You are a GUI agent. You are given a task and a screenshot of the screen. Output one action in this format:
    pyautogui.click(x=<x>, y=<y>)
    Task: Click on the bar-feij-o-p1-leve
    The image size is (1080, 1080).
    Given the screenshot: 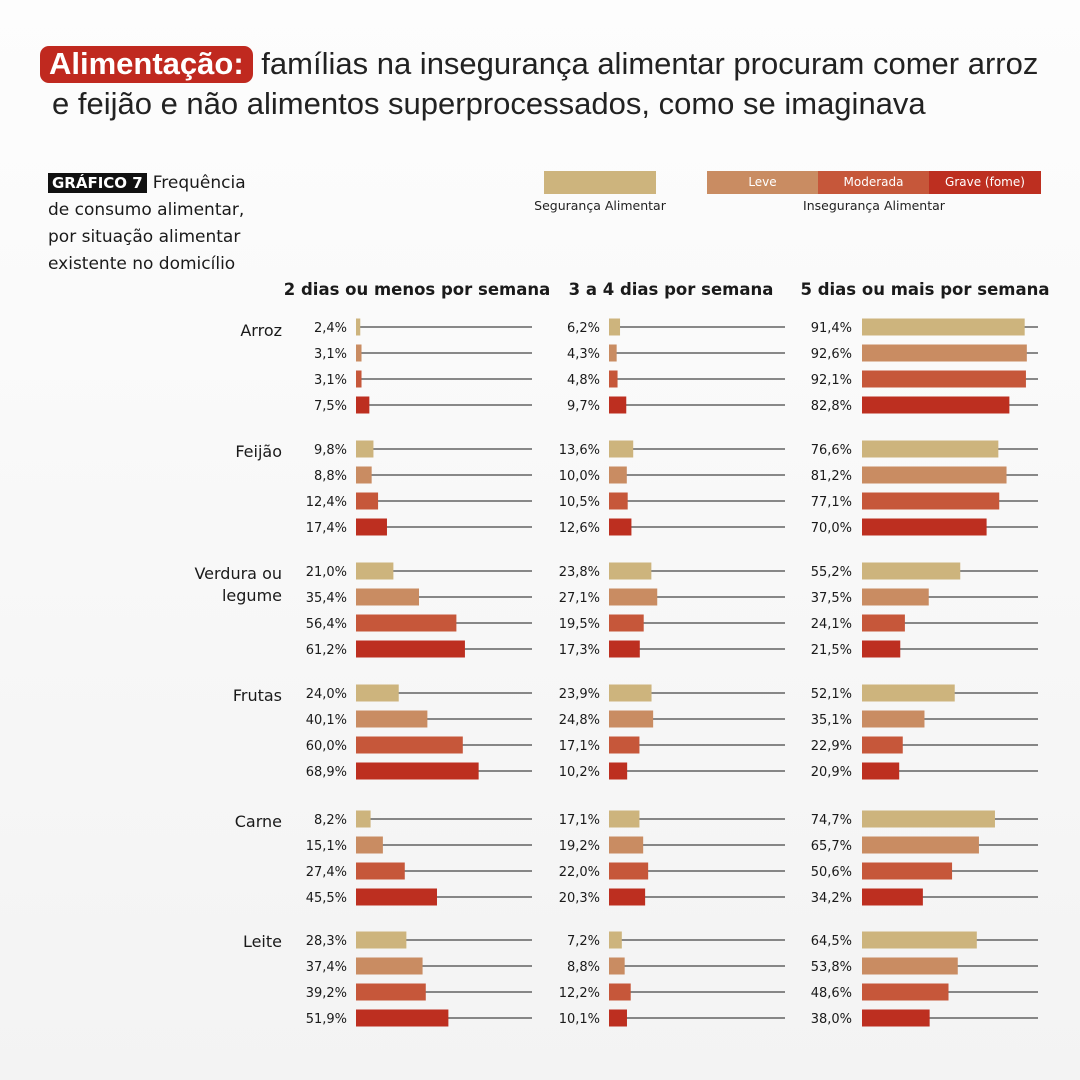 What is the action you would take?
    pyautogui.click(x=618, y=475)
    